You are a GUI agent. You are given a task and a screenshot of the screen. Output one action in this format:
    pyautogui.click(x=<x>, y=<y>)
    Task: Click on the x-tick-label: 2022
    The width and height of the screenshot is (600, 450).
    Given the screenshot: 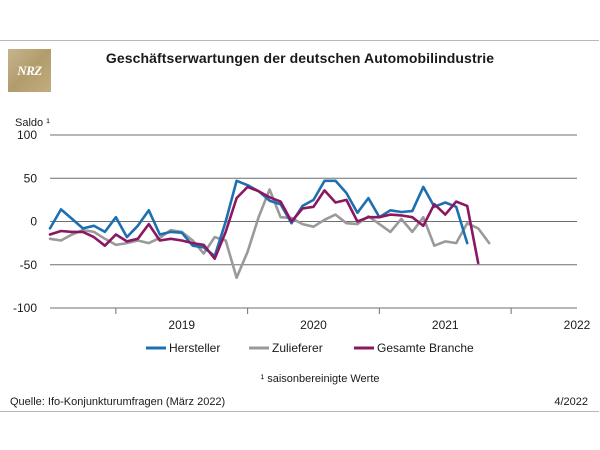 What is the action you would take?
    pyautogui.click(x=577, y=325)
    